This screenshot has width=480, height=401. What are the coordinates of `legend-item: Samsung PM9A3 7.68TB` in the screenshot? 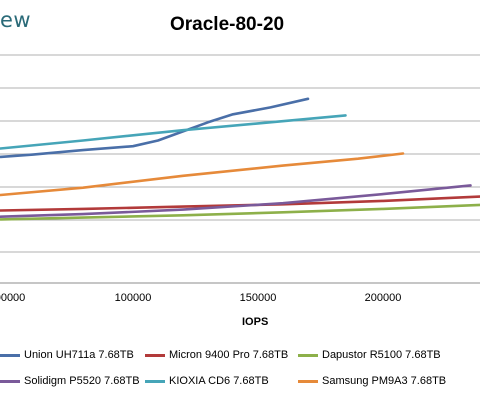 It's located at (372, 381).